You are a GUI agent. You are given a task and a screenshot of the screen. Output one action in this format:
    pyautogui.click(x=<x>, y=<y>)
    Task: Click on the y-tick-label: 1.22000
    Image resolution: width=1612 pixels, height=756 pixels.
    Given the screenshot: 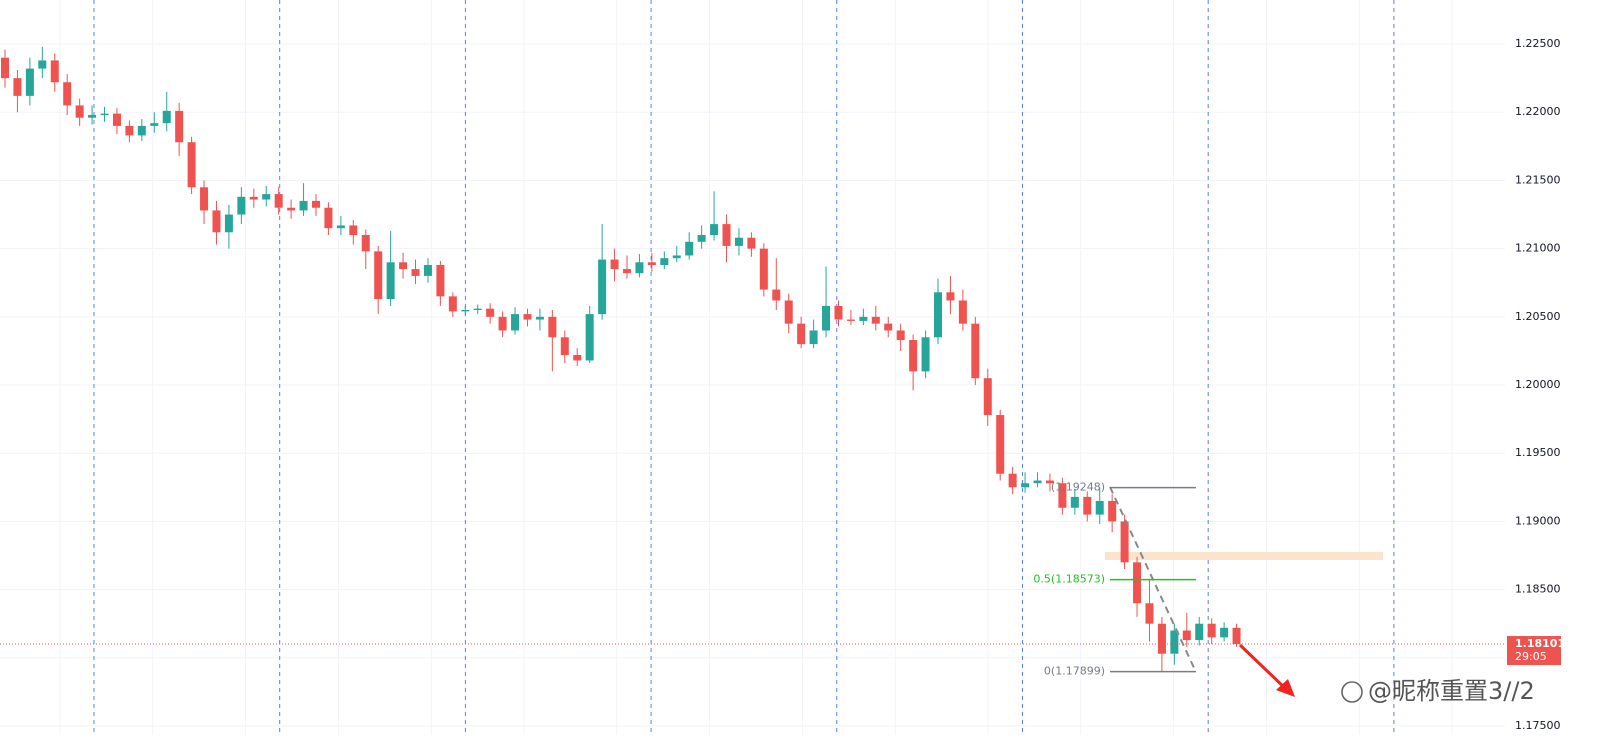 What is the action you would take?
    pyautogui.click(x=1538, y=111)
    